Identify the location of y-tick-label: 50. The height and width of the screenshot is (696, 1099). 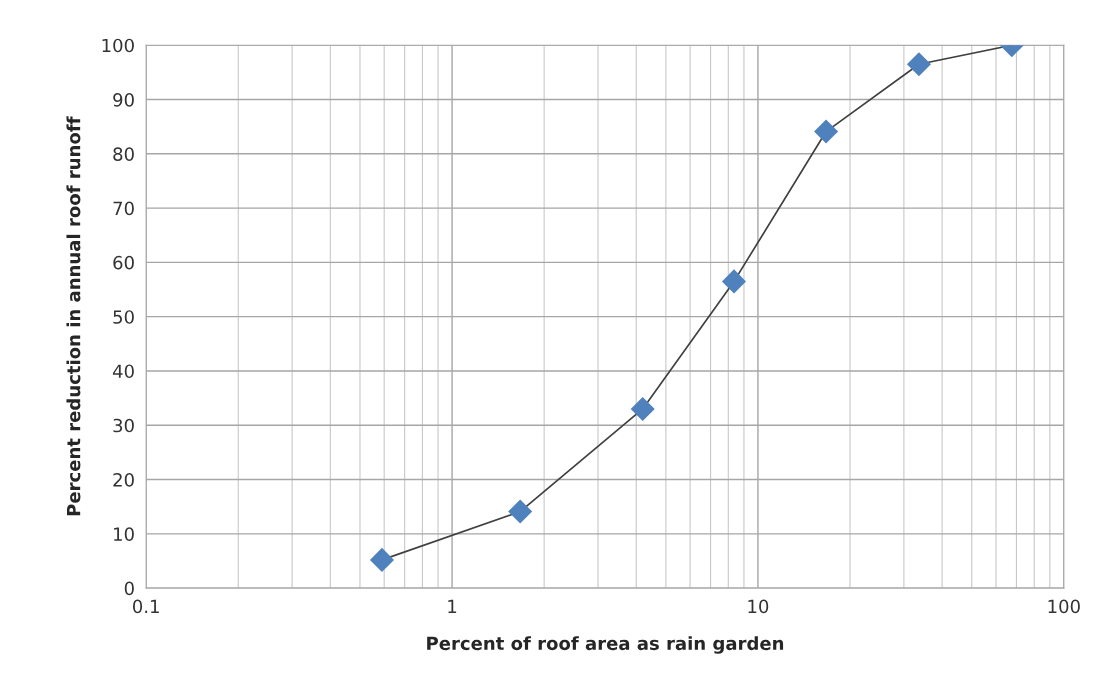
(123, 317).